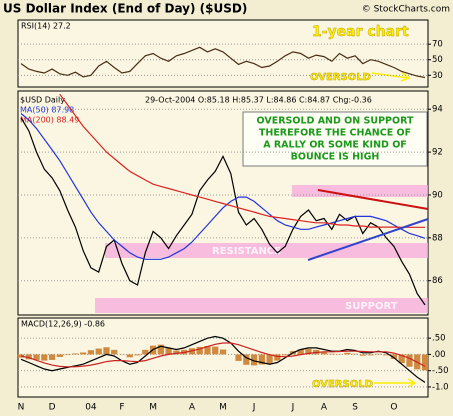 This screenshot has height=416, width=453. What do you see at coordinates (440, 387) in the screenshot?
I see `y-tick-label: -1.0` at bounding box center [440, 387].